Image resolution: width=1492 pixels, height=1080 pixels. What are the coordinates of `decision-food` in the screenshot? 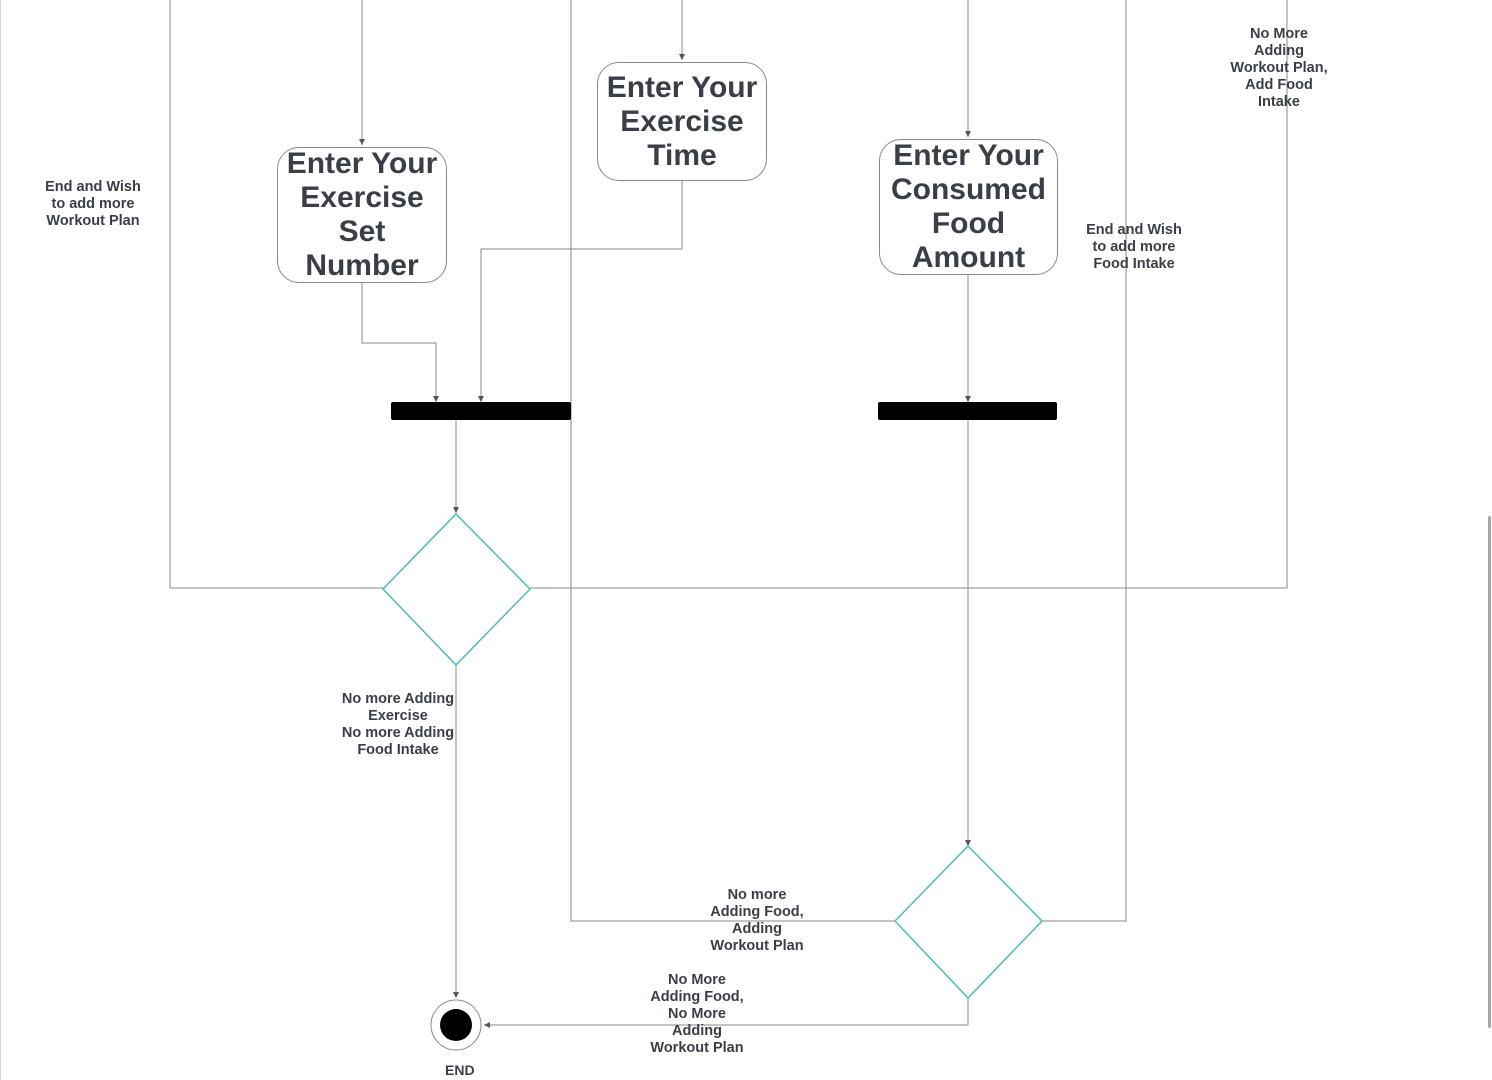 It's located at (968, 922).